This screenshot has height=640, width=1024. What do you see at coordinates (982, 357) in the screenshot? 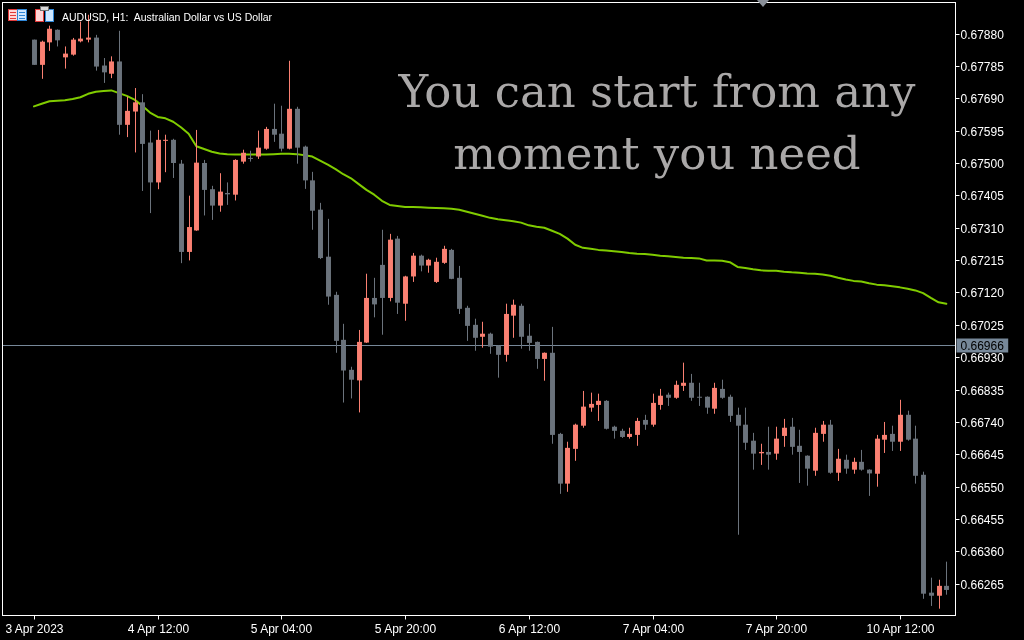
I see `y-tick-label: 0.66930` at bounding box center [982, 357].